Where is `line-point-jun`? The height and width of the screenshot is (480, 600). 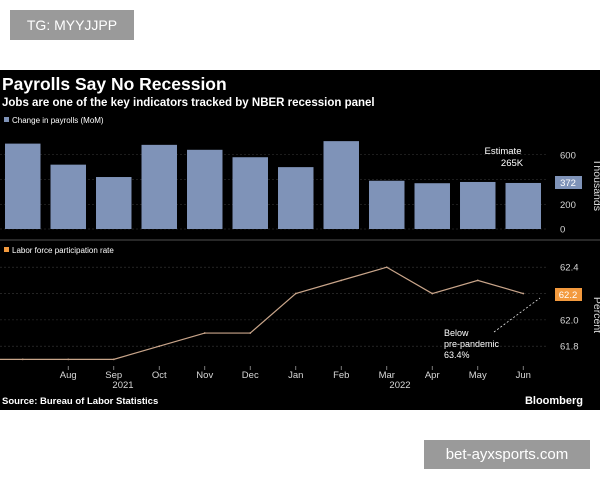 line-point-jun is located at coordinates (523, 293).